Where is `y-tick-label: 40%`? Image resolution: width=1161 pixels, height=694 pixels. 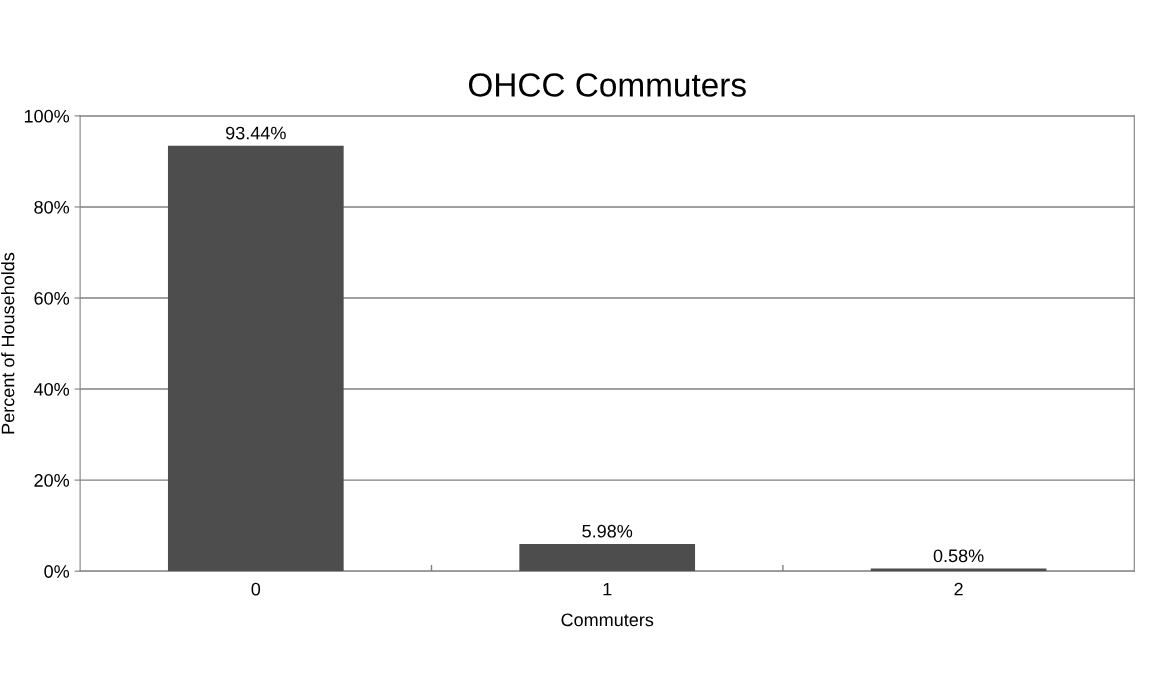 y-tick-label: 40% is located at coordinates (51, 389).